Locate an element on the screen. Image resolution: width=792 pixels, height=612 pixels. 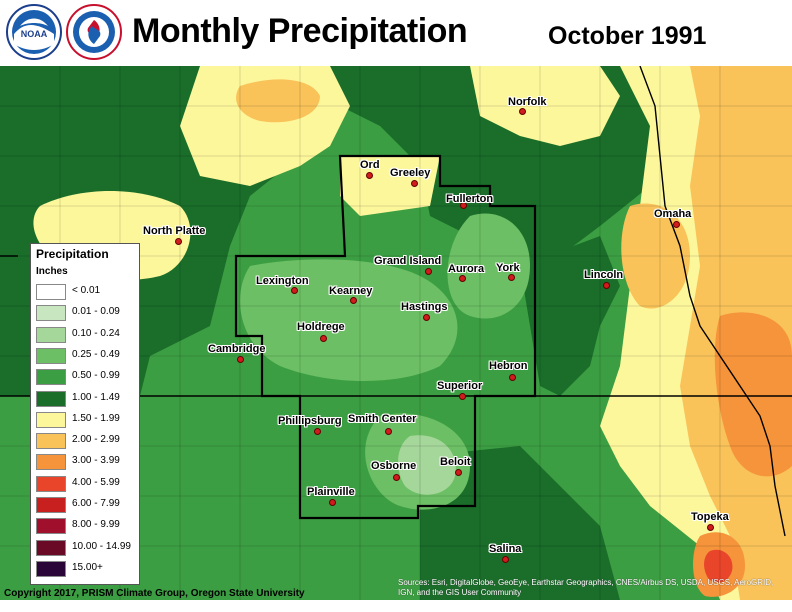
city-dot-lexington is located at coordinates (294, 290).